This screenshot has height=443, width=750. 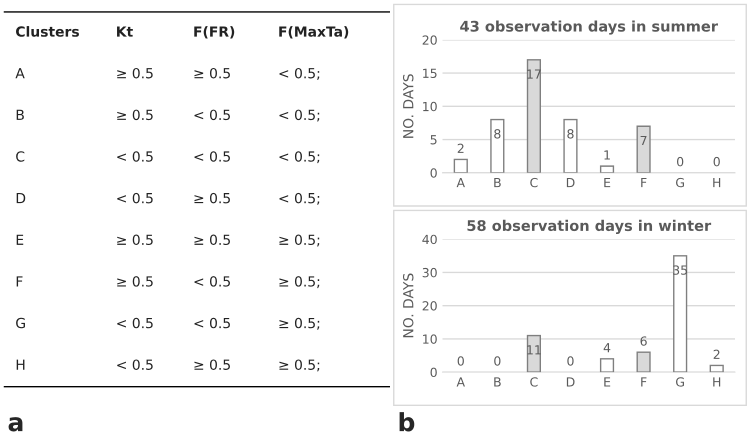 I want to click on text: H, so click(x=20, y=365).